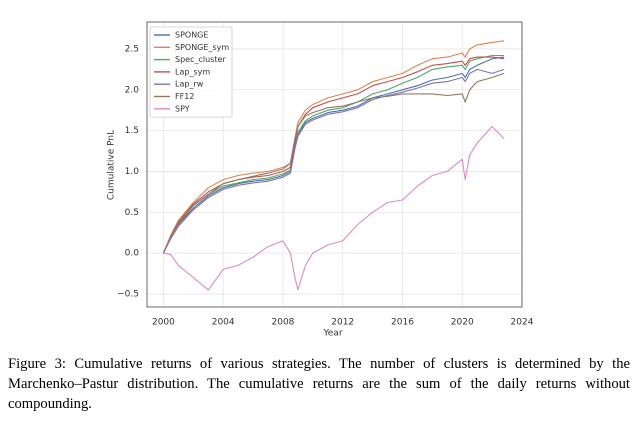 The height and width of the screenshot is (422, 637). I want to click on x-tick-label: 2000, so click(163, 323).